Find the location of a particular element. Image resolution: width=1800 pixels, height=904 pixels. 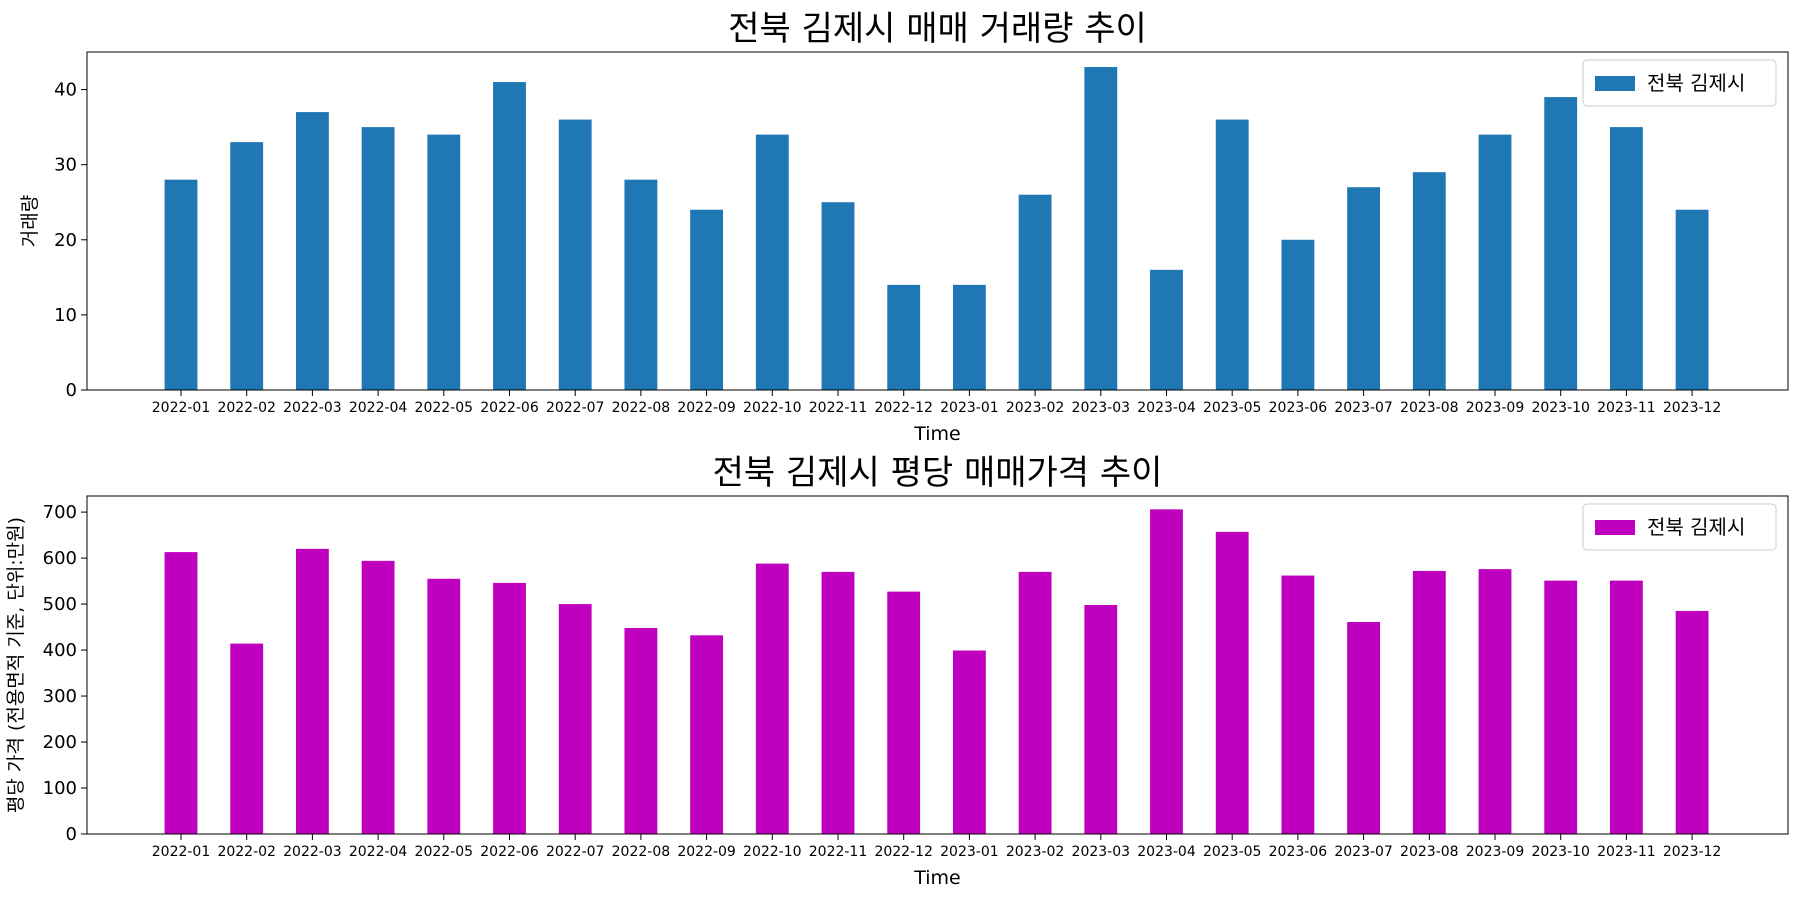

y-tick-label: 20 is located at coordinates (65, 240).